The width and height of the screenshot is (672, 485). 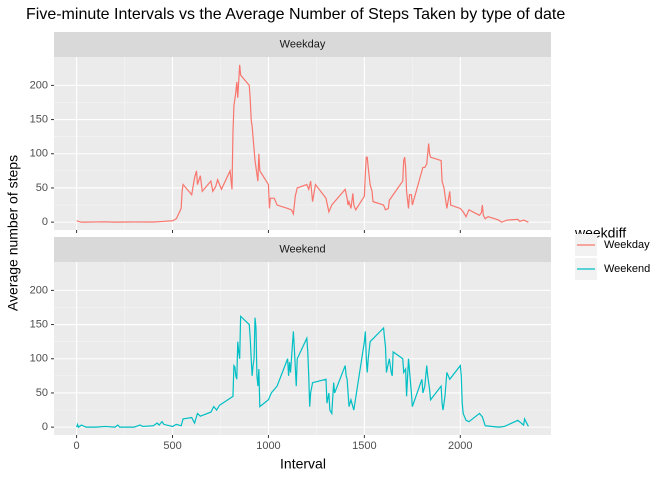 I want to click on x-tick-label: 500, so click(x=172, y=446).